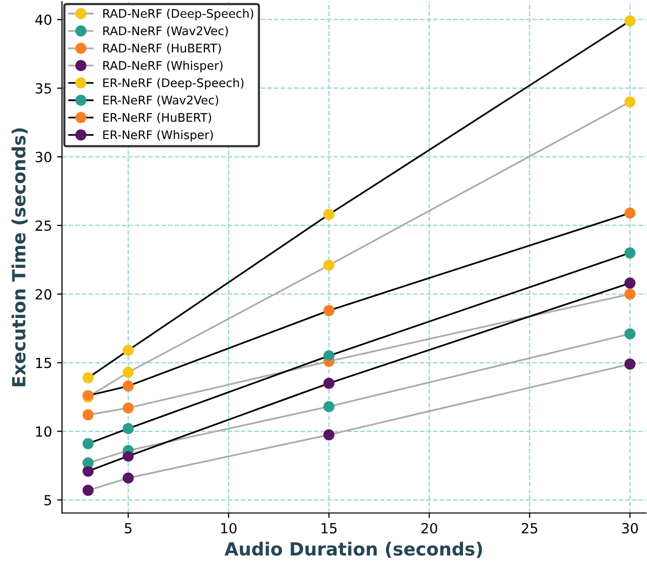  I want to click on x-tick-label: 5, so click(128, 528).